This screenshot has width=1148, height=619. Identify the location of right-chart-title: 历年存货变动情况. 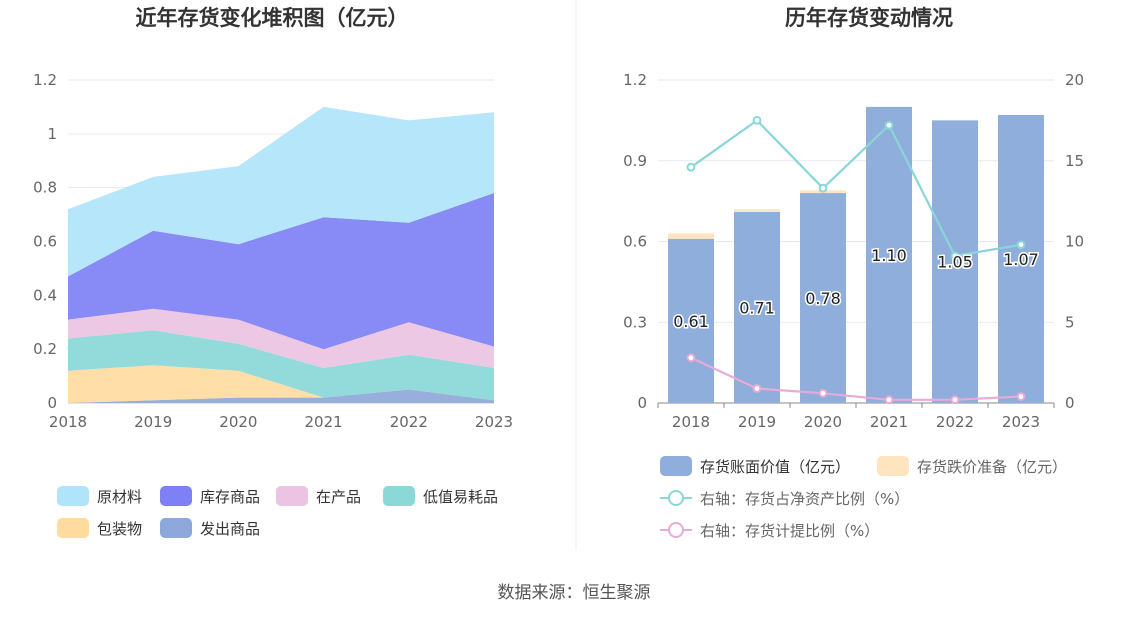
(869, 18).